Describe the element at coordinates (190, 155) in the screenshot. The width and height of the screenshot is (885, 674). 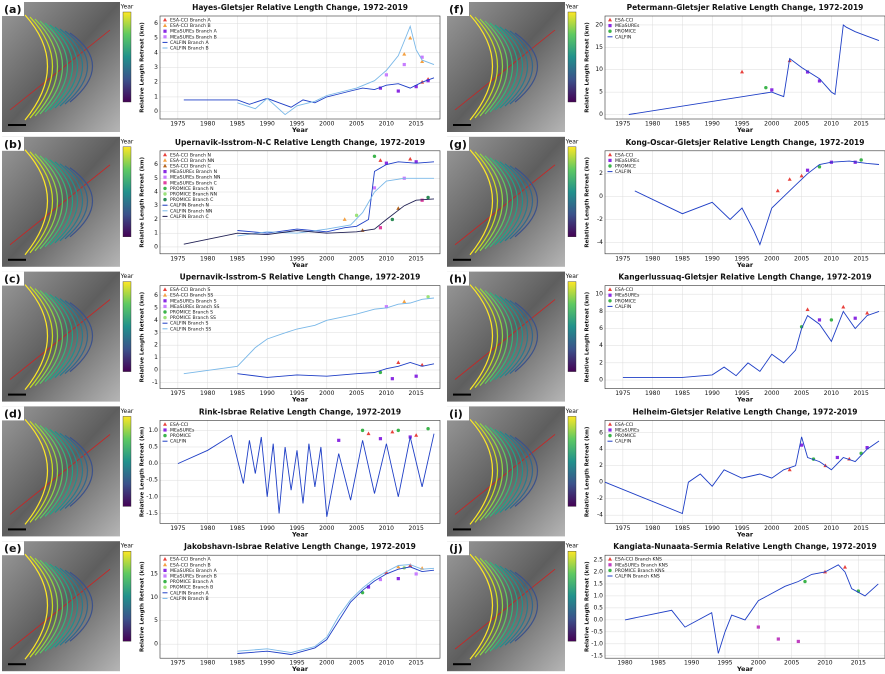
I see `legend-label: ESA-CCI Branch N` at that location.